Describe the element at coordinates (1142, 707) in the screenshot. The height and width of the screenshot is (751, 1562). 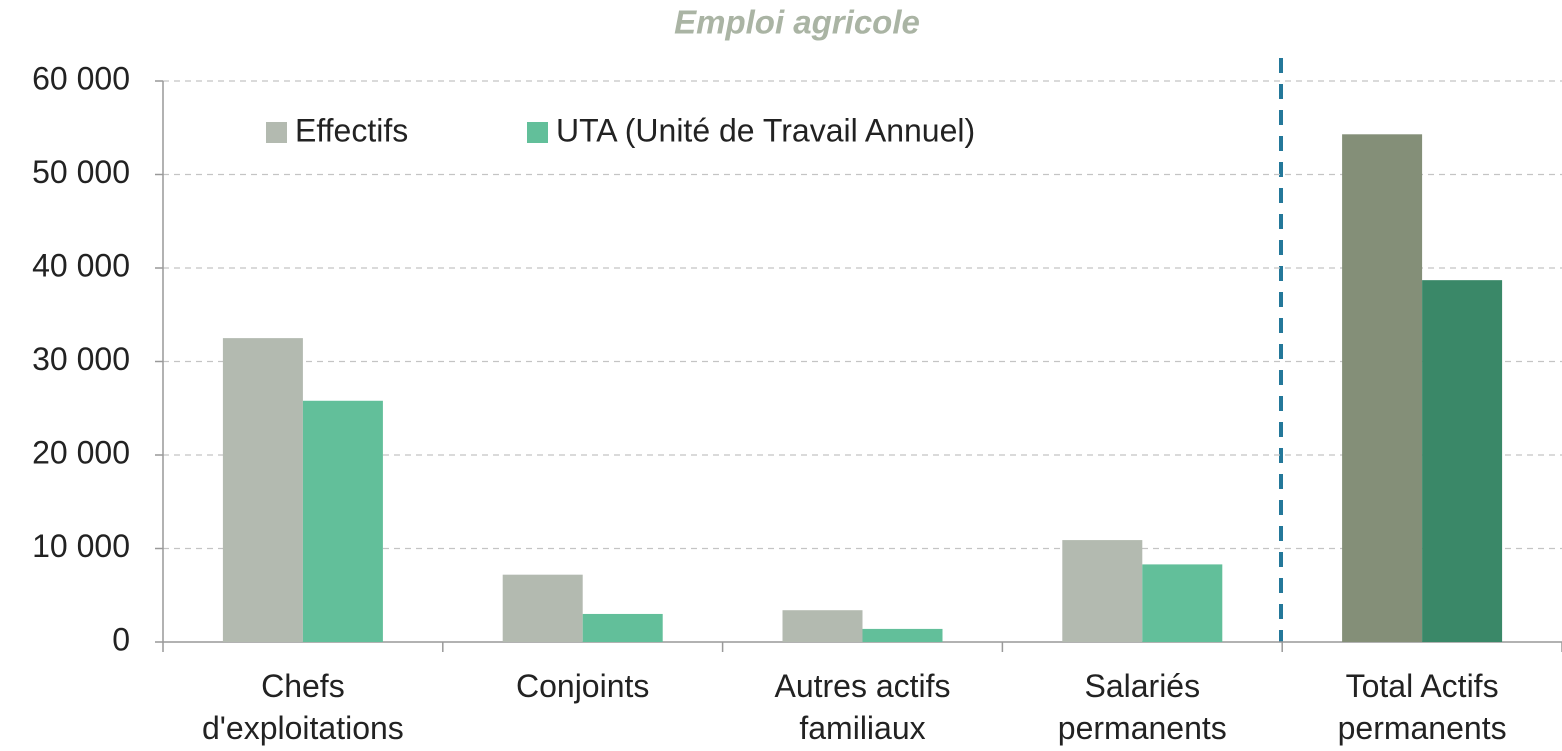
I see `x-tick-label: Salariés permanents` at that location.